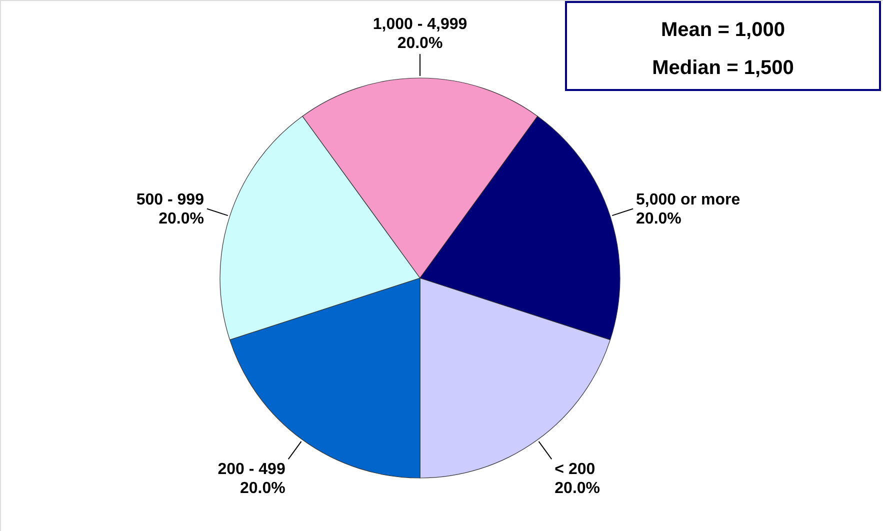 The image size is (883, 531). What do you see at coordinates (170, 199) in the screenshot?
I see `slice-label: 500 - 999` at bounding box center [170, 199].